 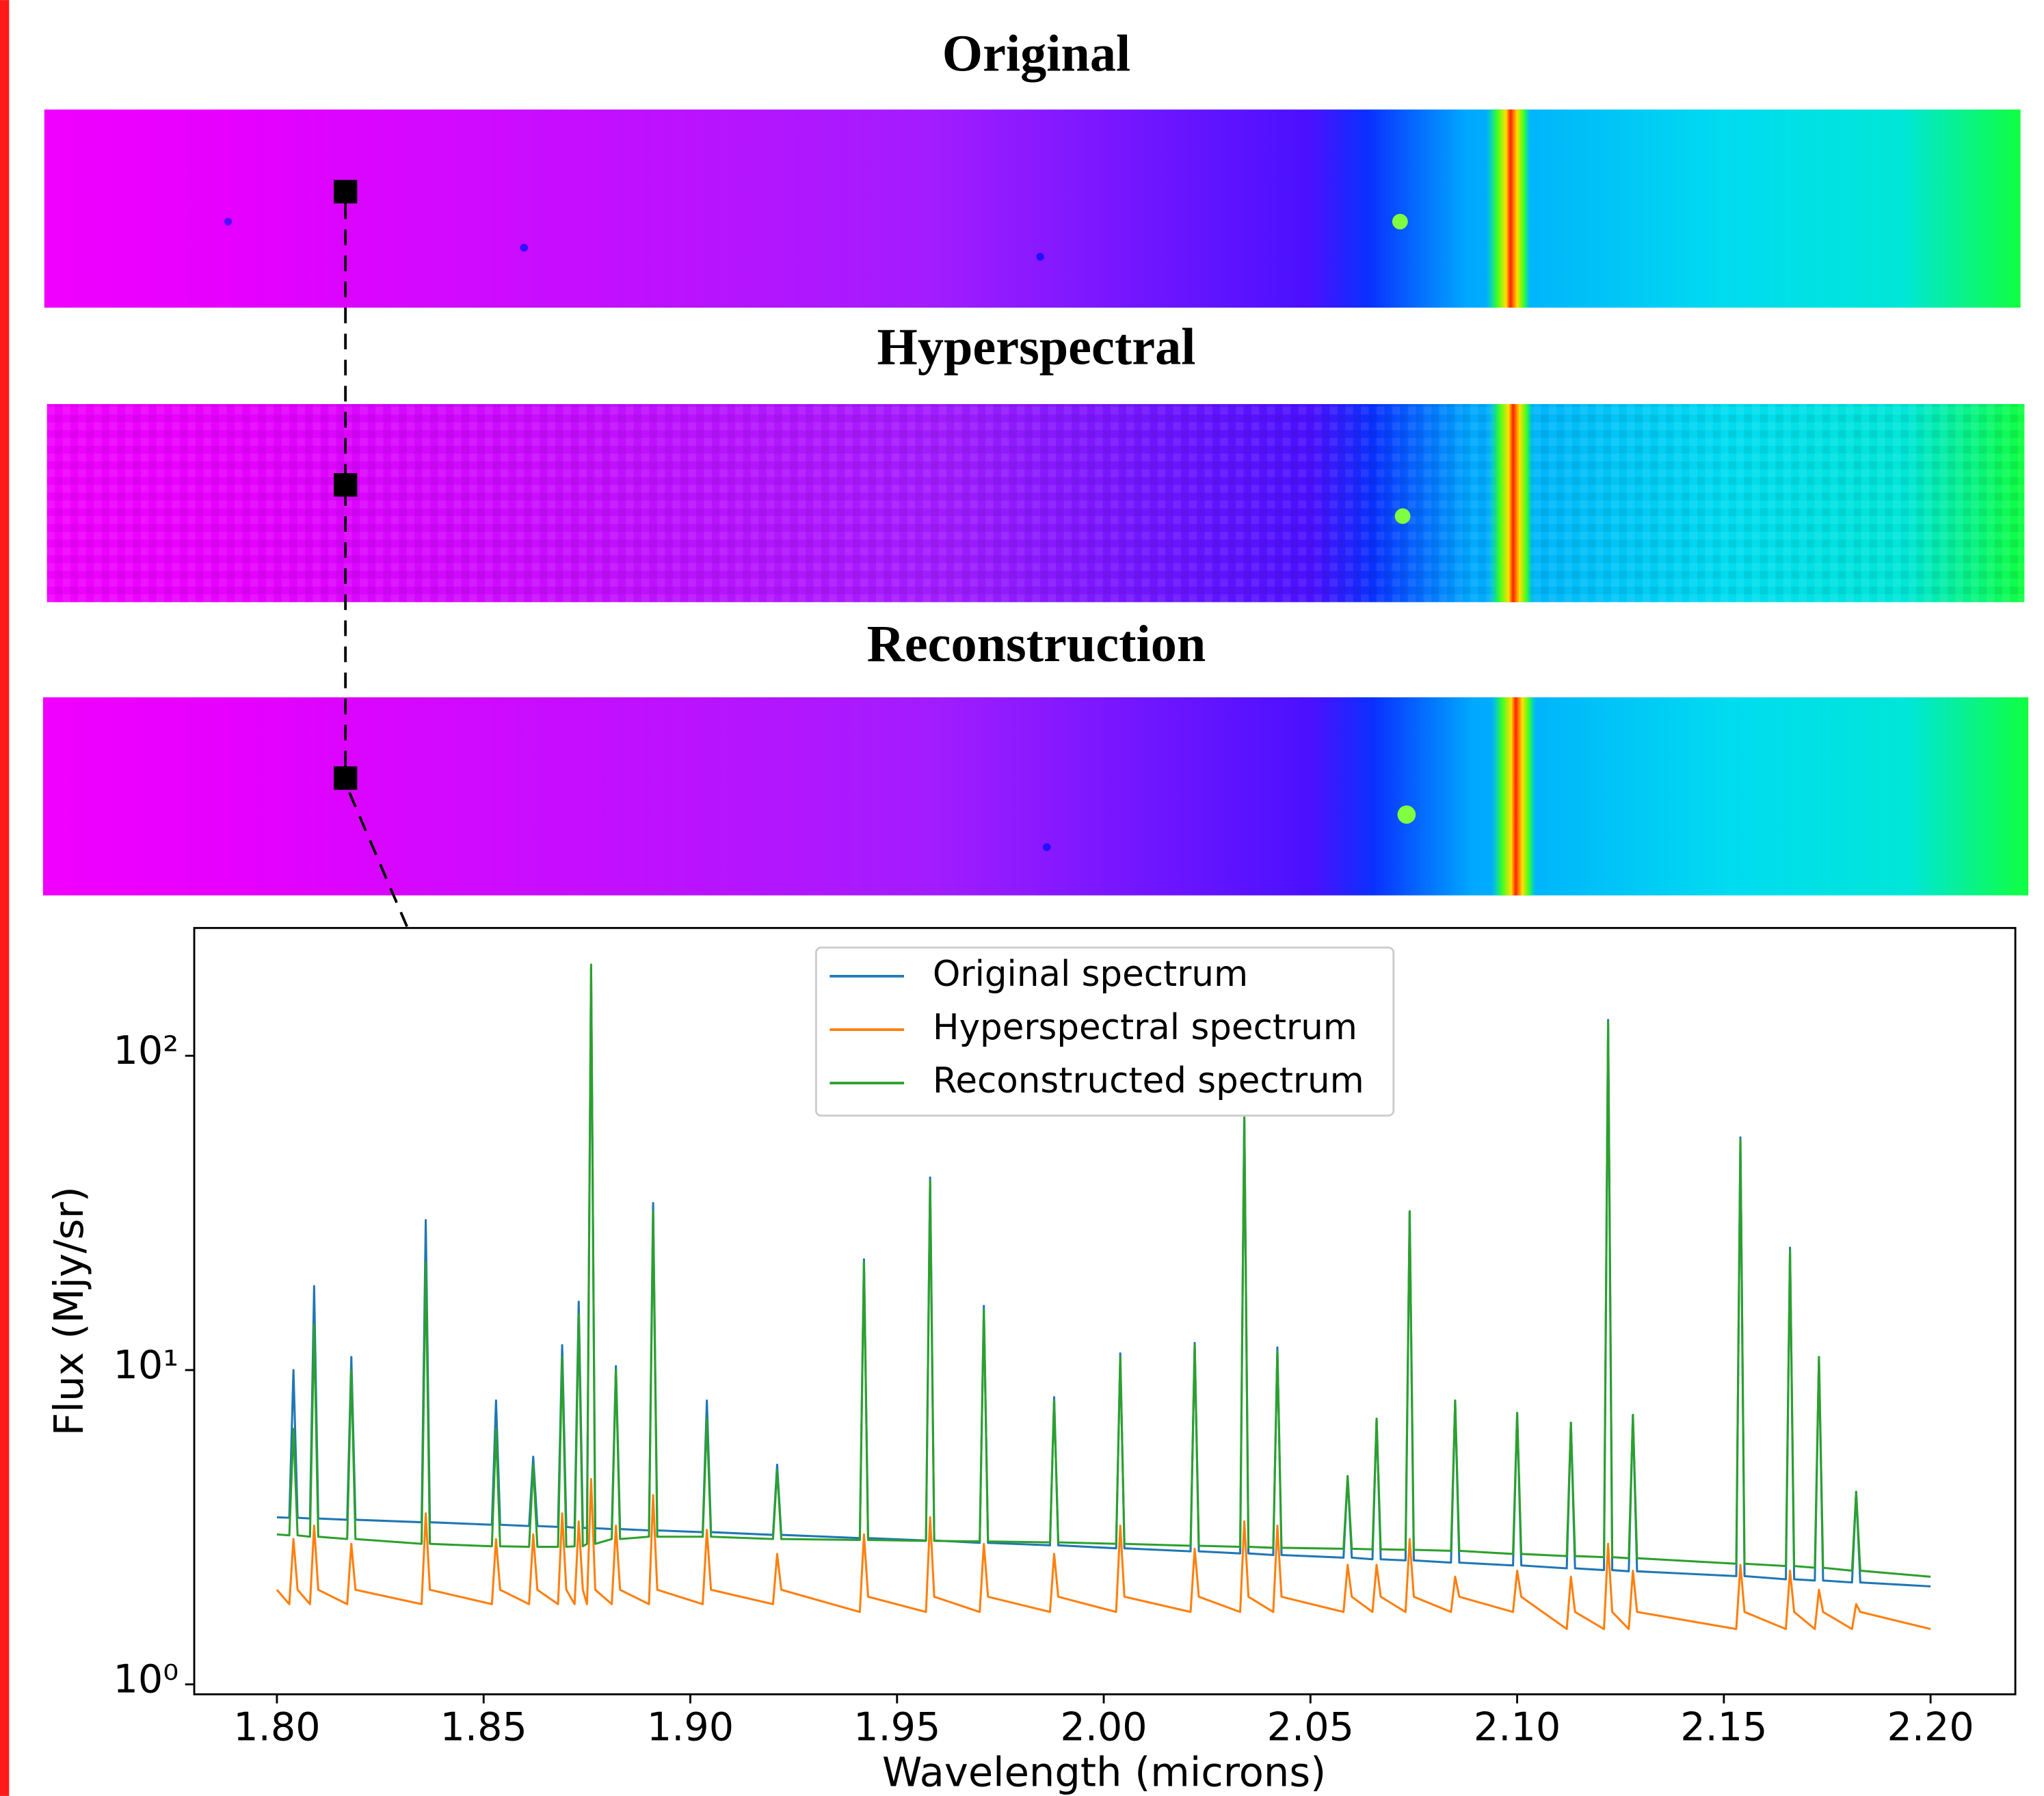 What do you see at coordinates (1310, 1727) in the screenshot?
I see `x-tick-label: 2.05` at bounding box center [1310, 1727].